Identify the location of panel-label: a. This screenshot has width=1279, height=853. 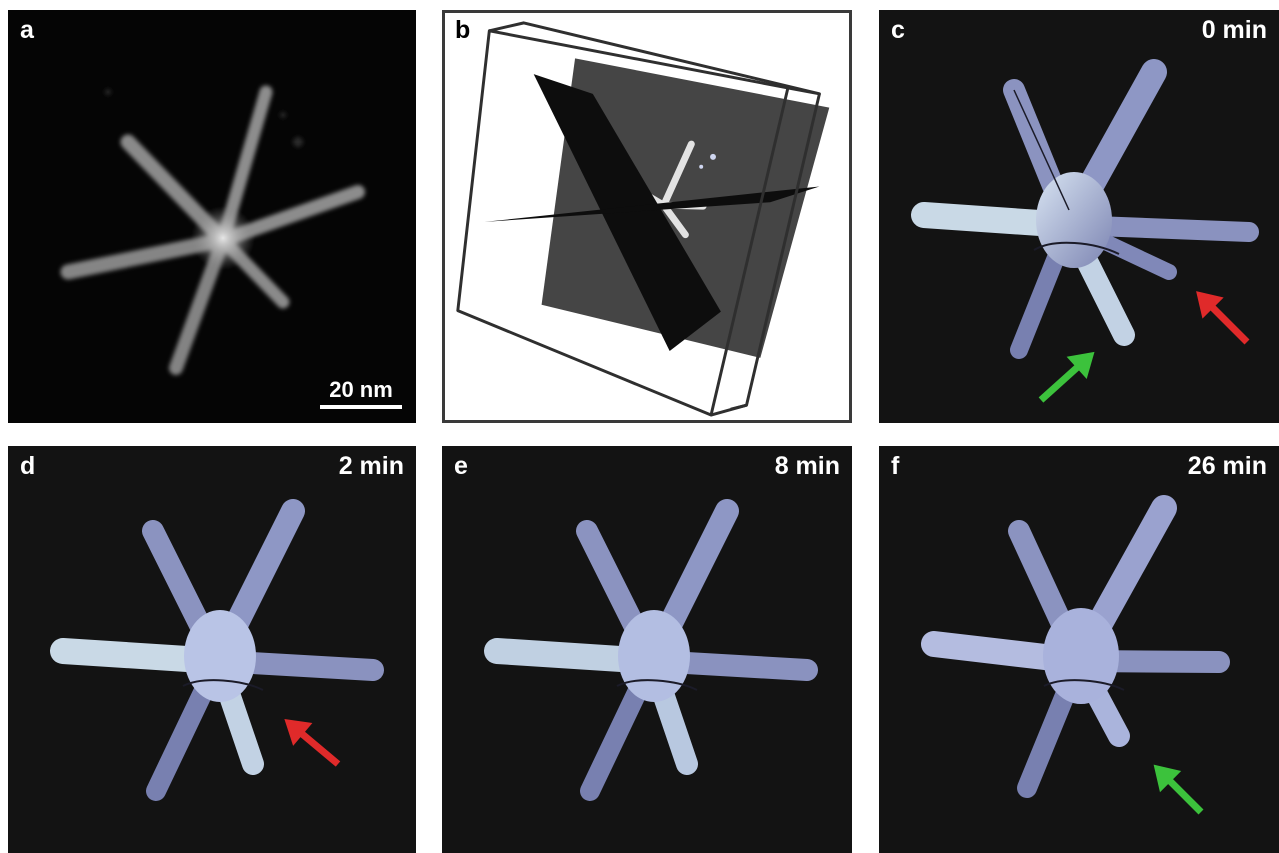
(27, 30).